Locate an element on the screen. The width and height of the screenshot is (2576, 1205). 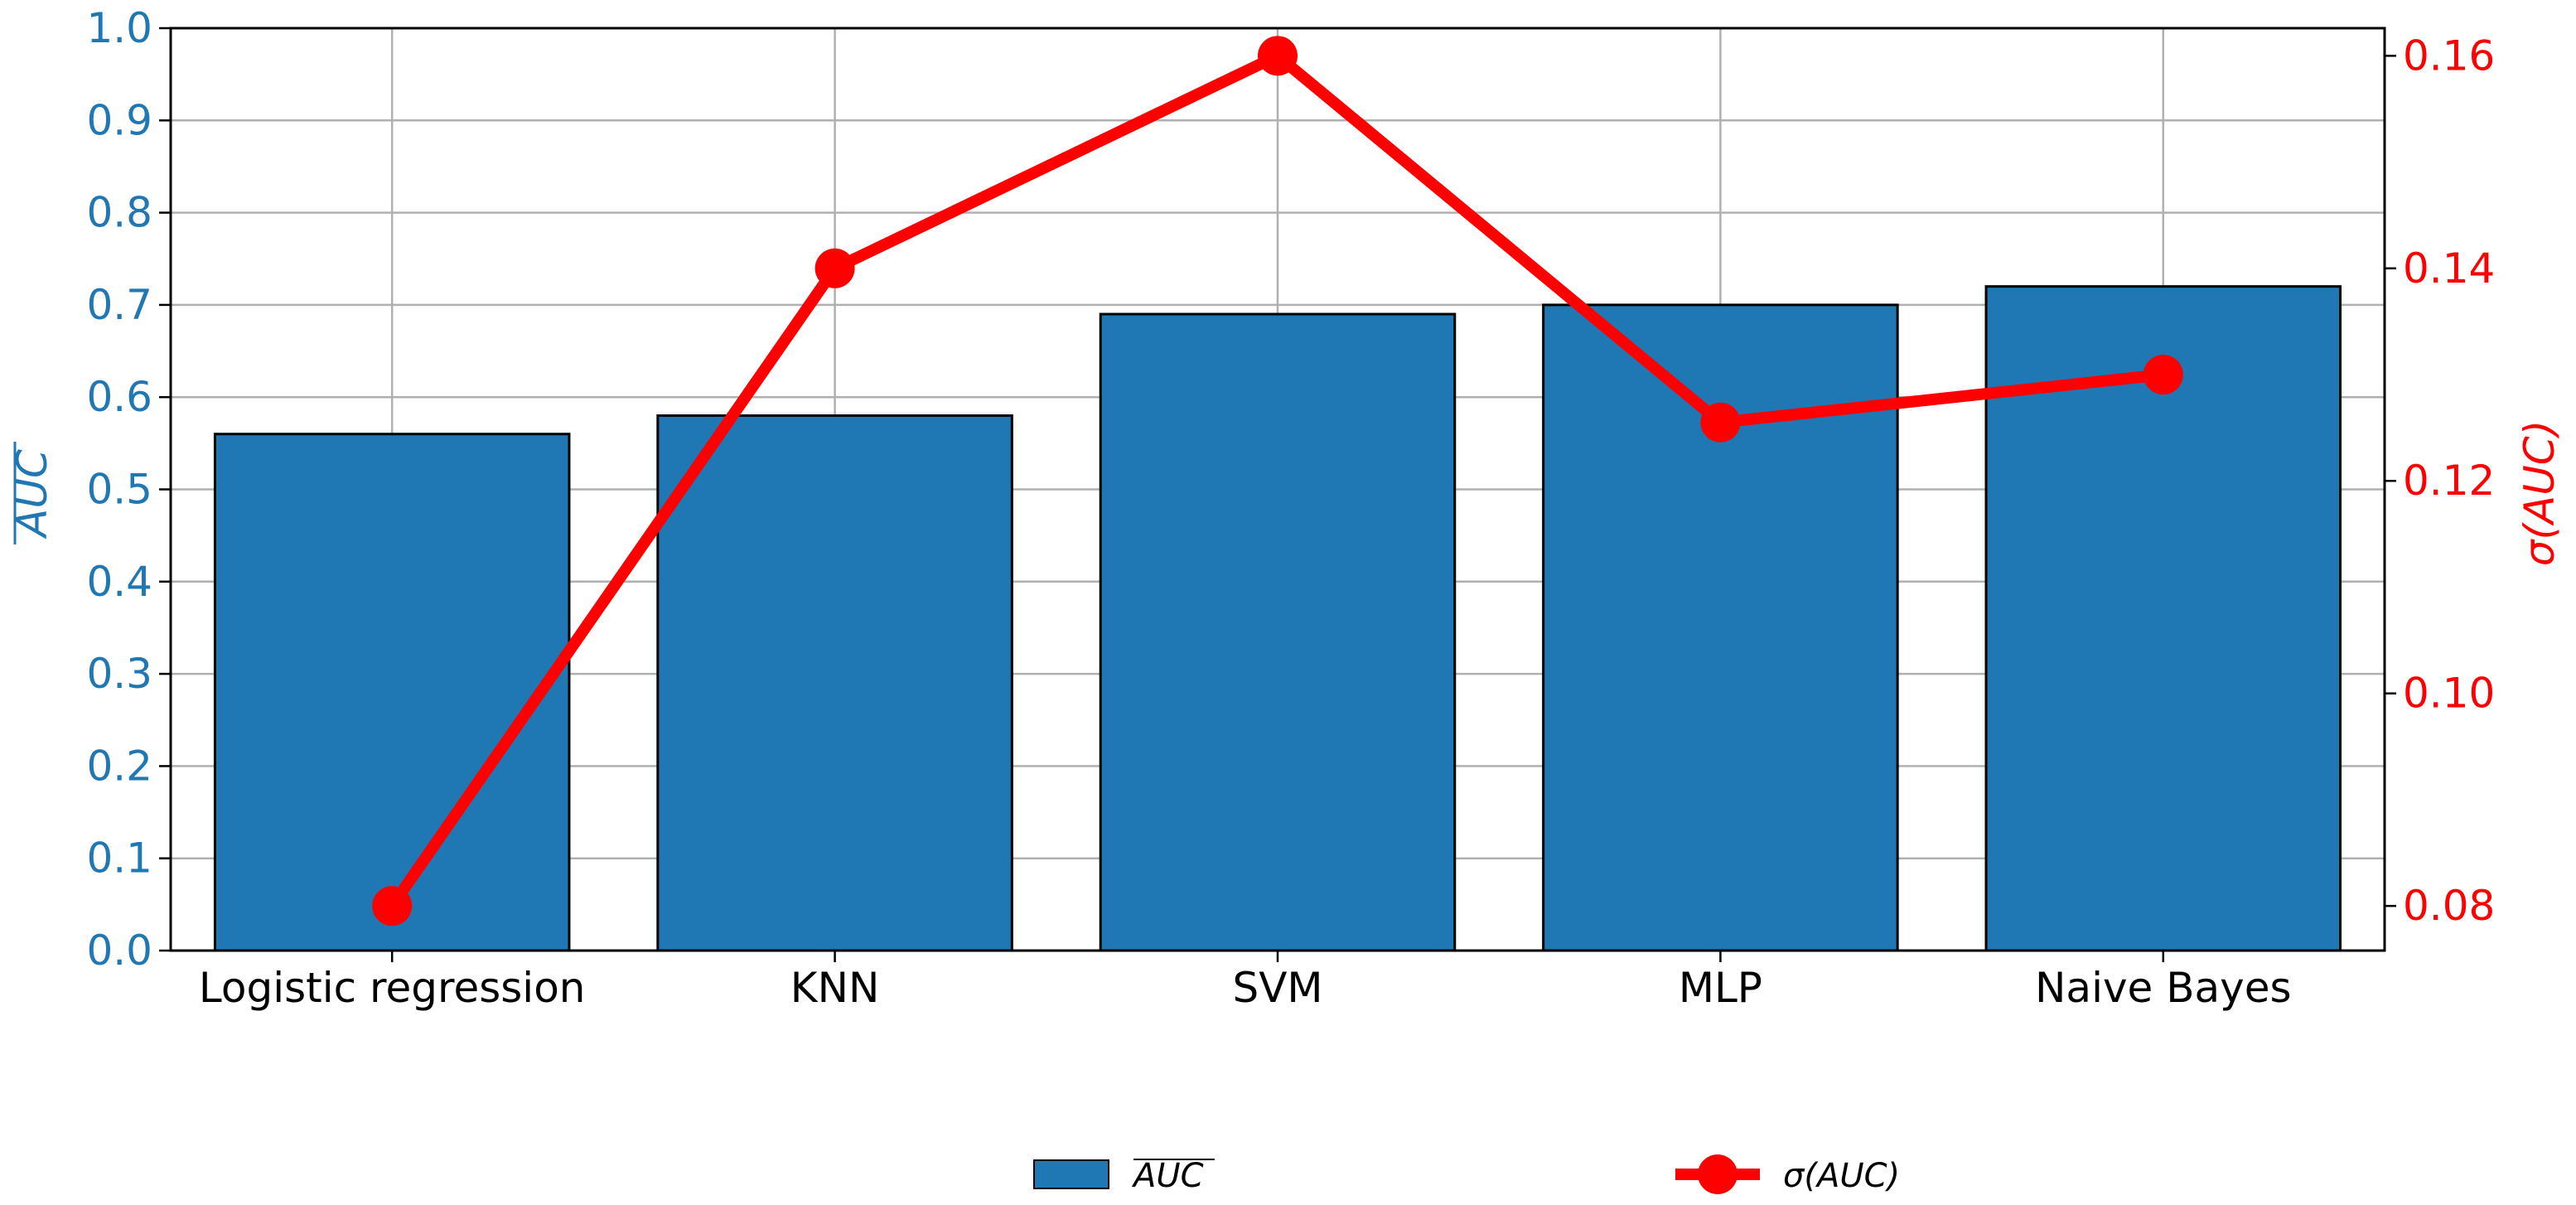
left-tick-label: 0.6 is located at coordinates (119, 397).